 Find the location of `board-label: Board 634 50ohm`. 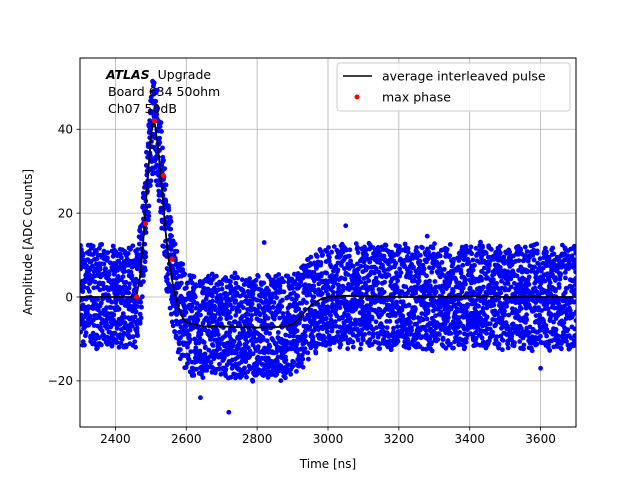

board-label: Board 634 50ohm is located at coordinates (164, 91).